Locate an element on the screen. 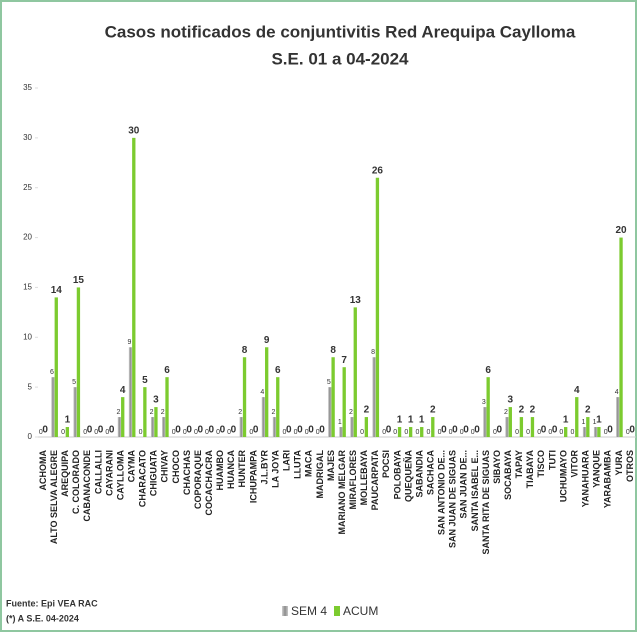 This screenshot has width=637, height=632. y-tick-label: 0 is located at coordinates (30, 436).